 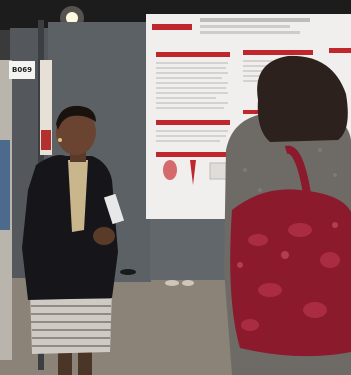 I want to click on poster-title, so click(x=255, y=20).